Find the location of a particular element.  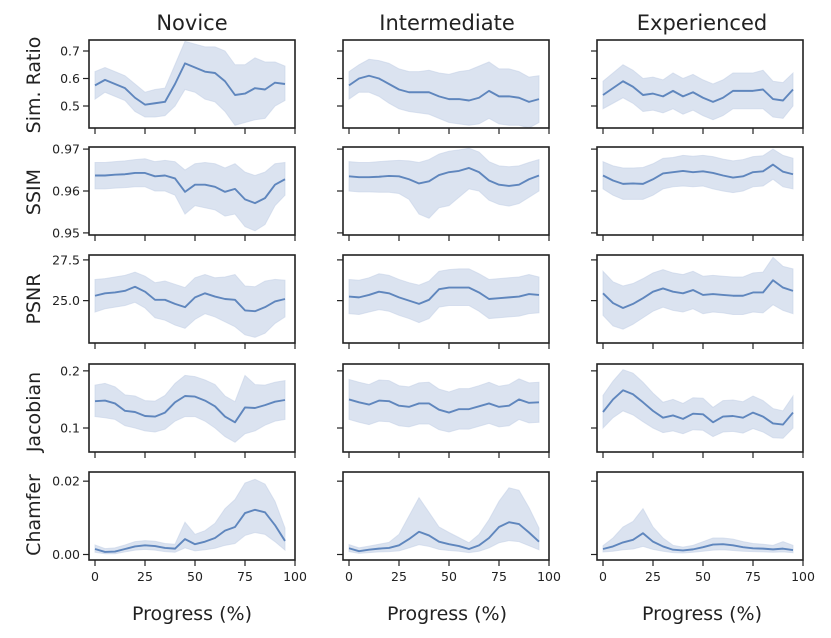

x-axis-label-experienced: Progress (%) is located at coordinates (702, 614).